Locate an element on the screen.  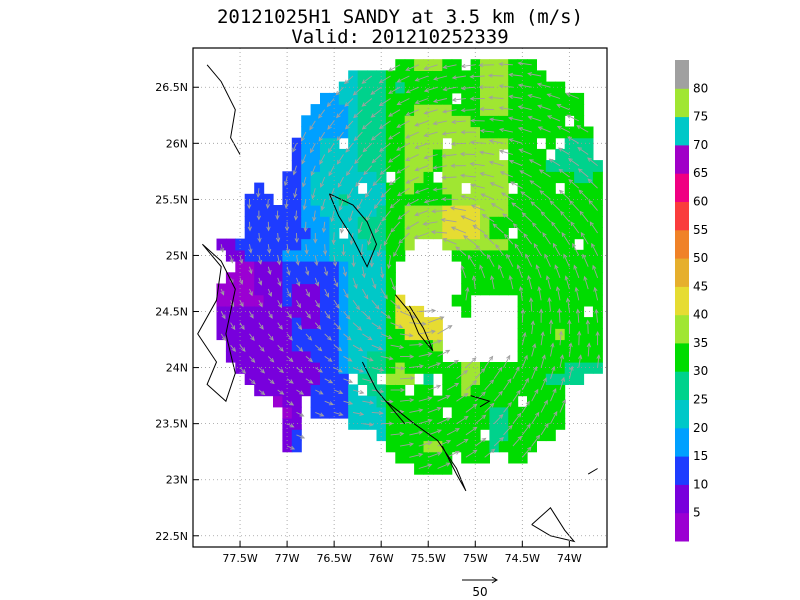
y-tick-label: 26N is located at coordinates (177, 143).